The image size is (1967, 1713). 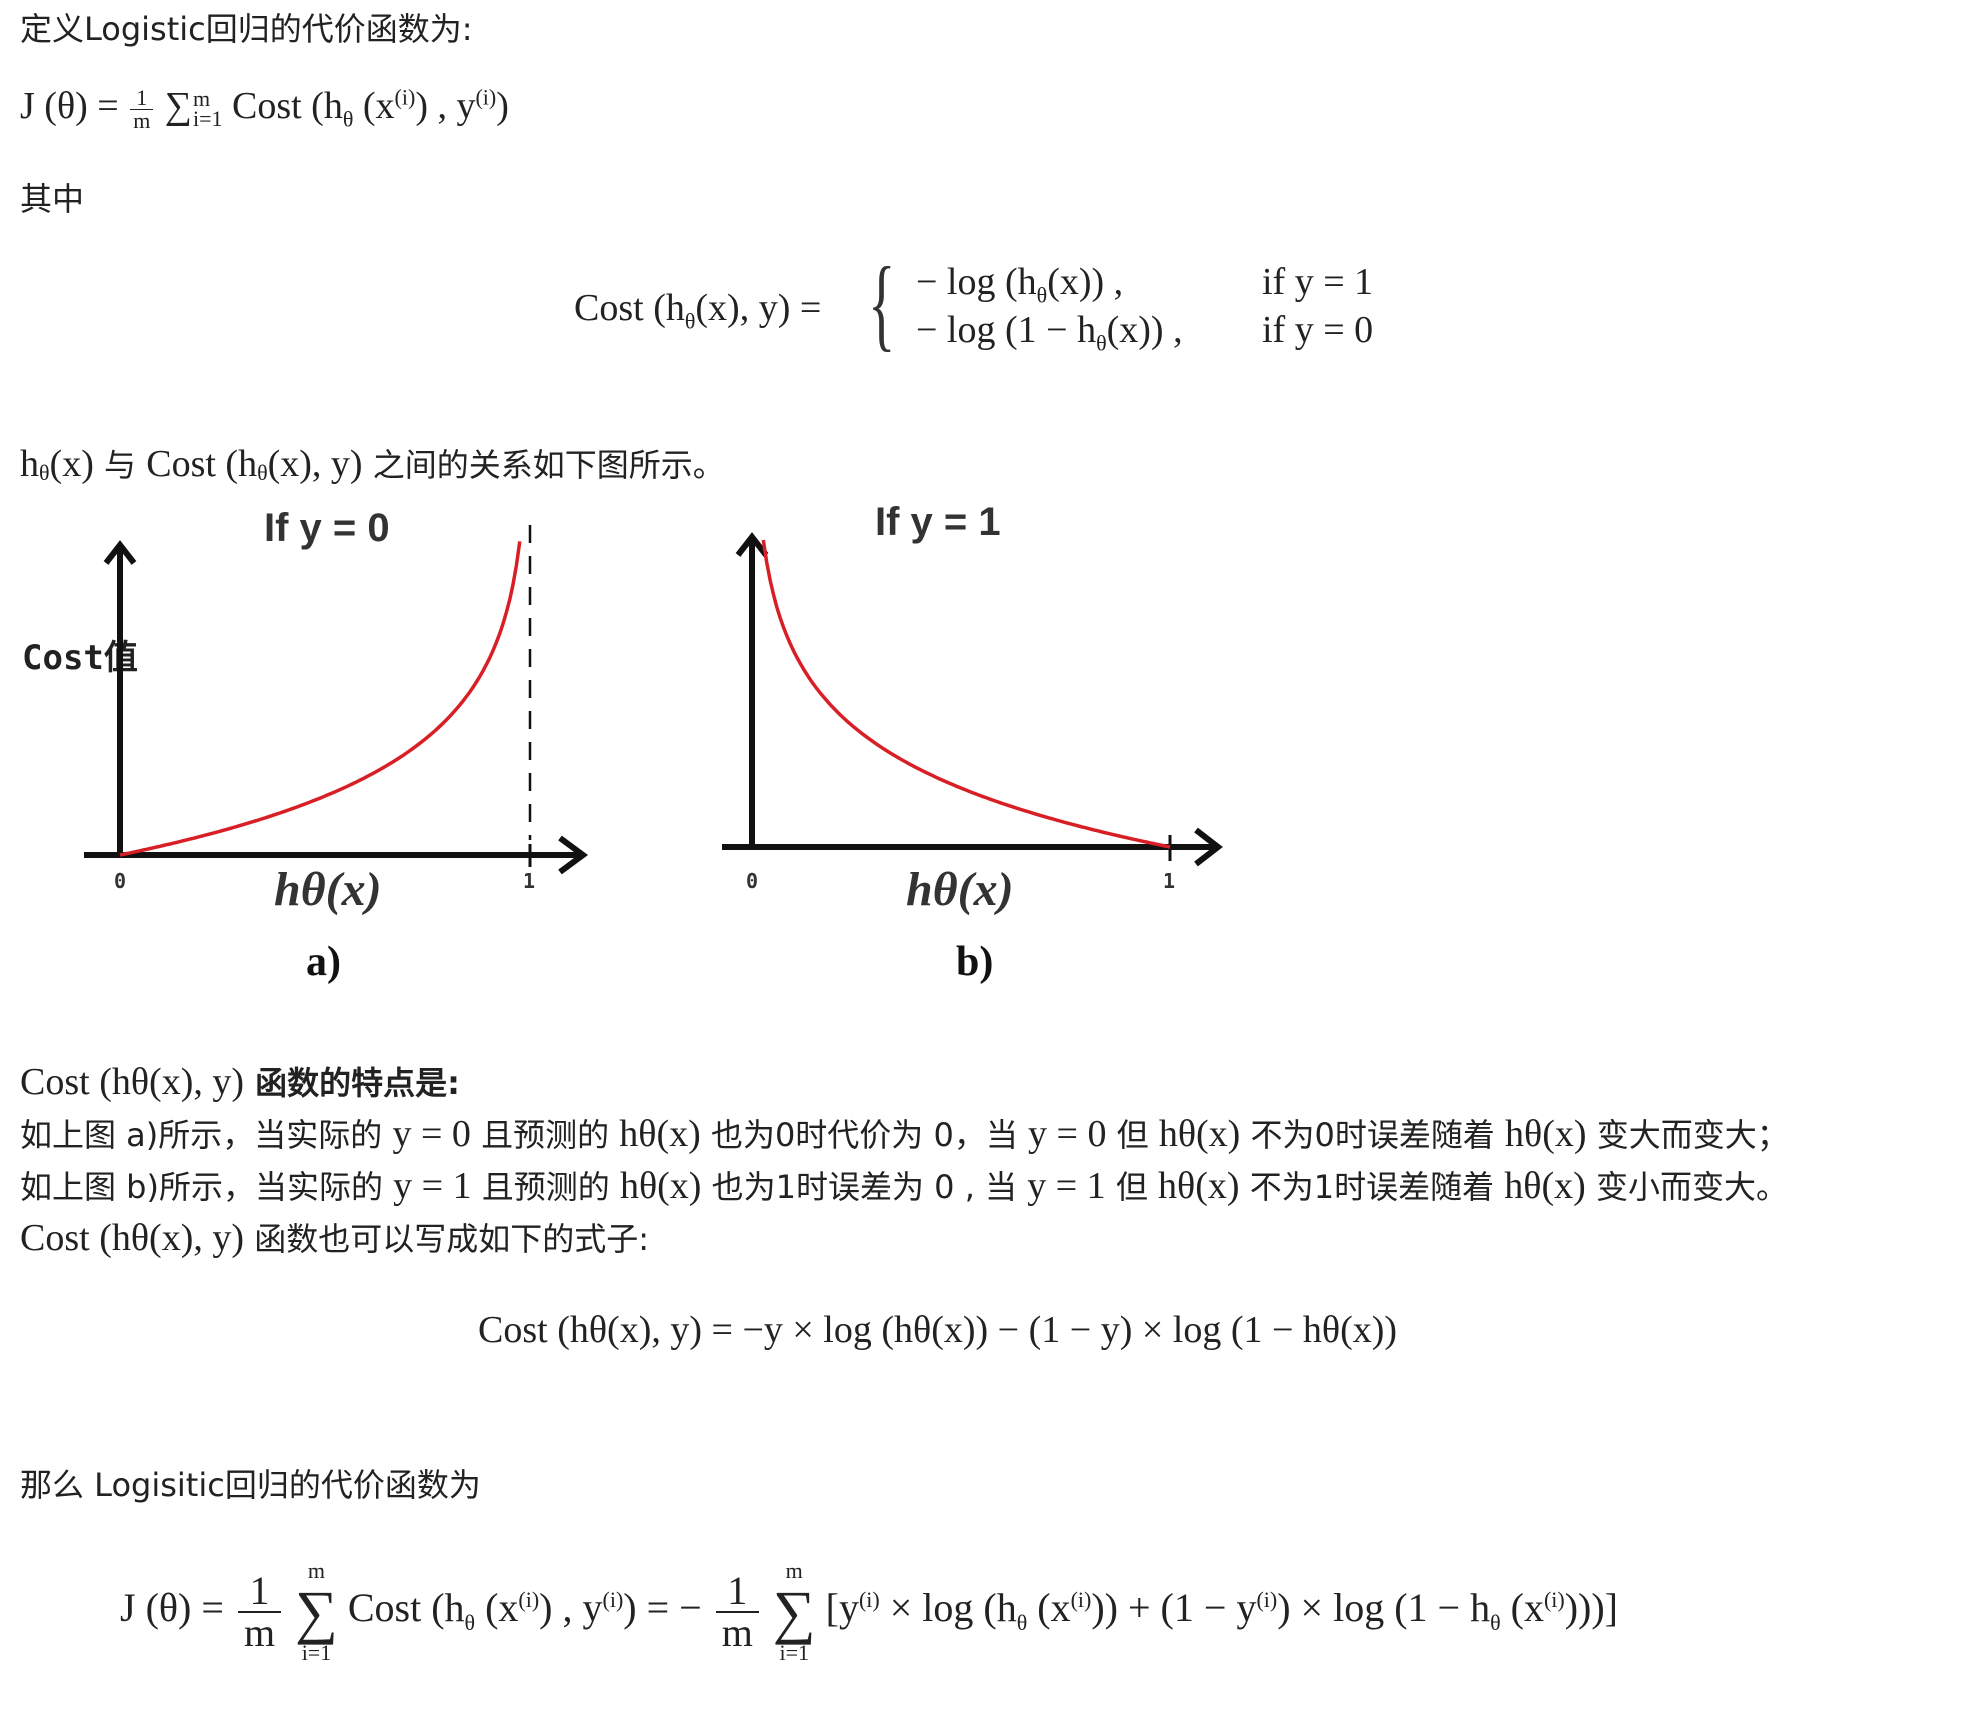 I want to click on case-1-expr: − log (h, so click(x=976, y=282).